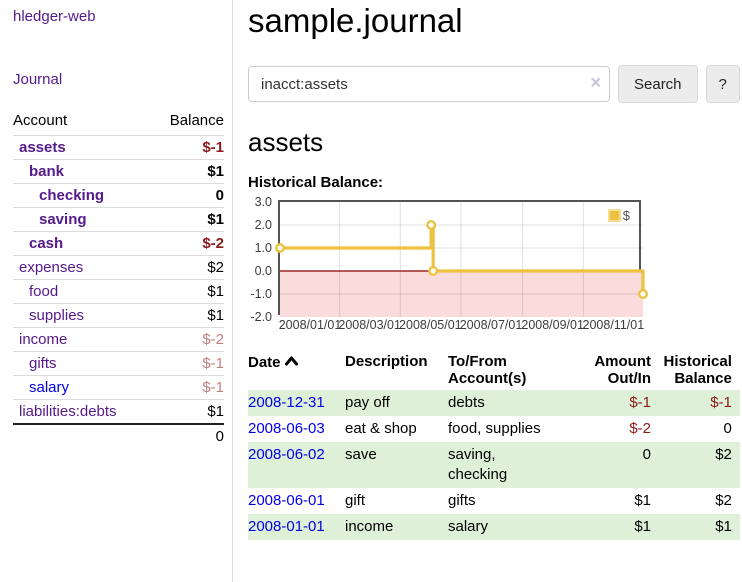  I want to click on account-row: saving $1, so click(118, 219).